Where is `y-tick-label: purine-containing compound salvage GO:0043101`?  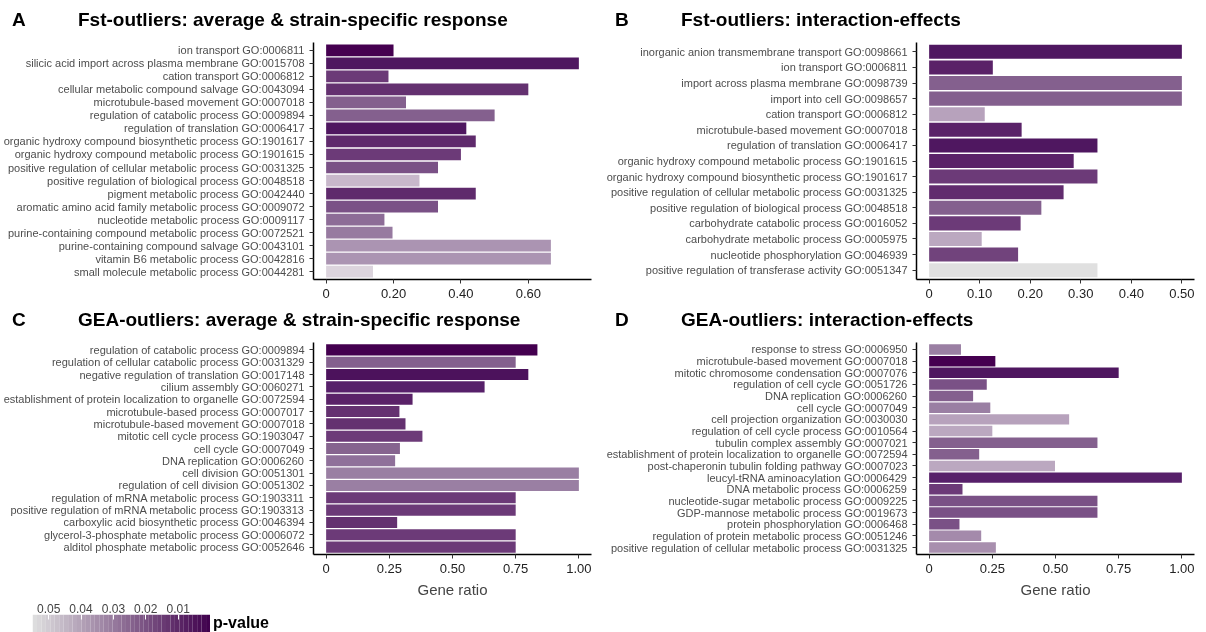
y-tick-label: purine-containing compound salvage GO:0043101 is located at coordinates (181, 245).